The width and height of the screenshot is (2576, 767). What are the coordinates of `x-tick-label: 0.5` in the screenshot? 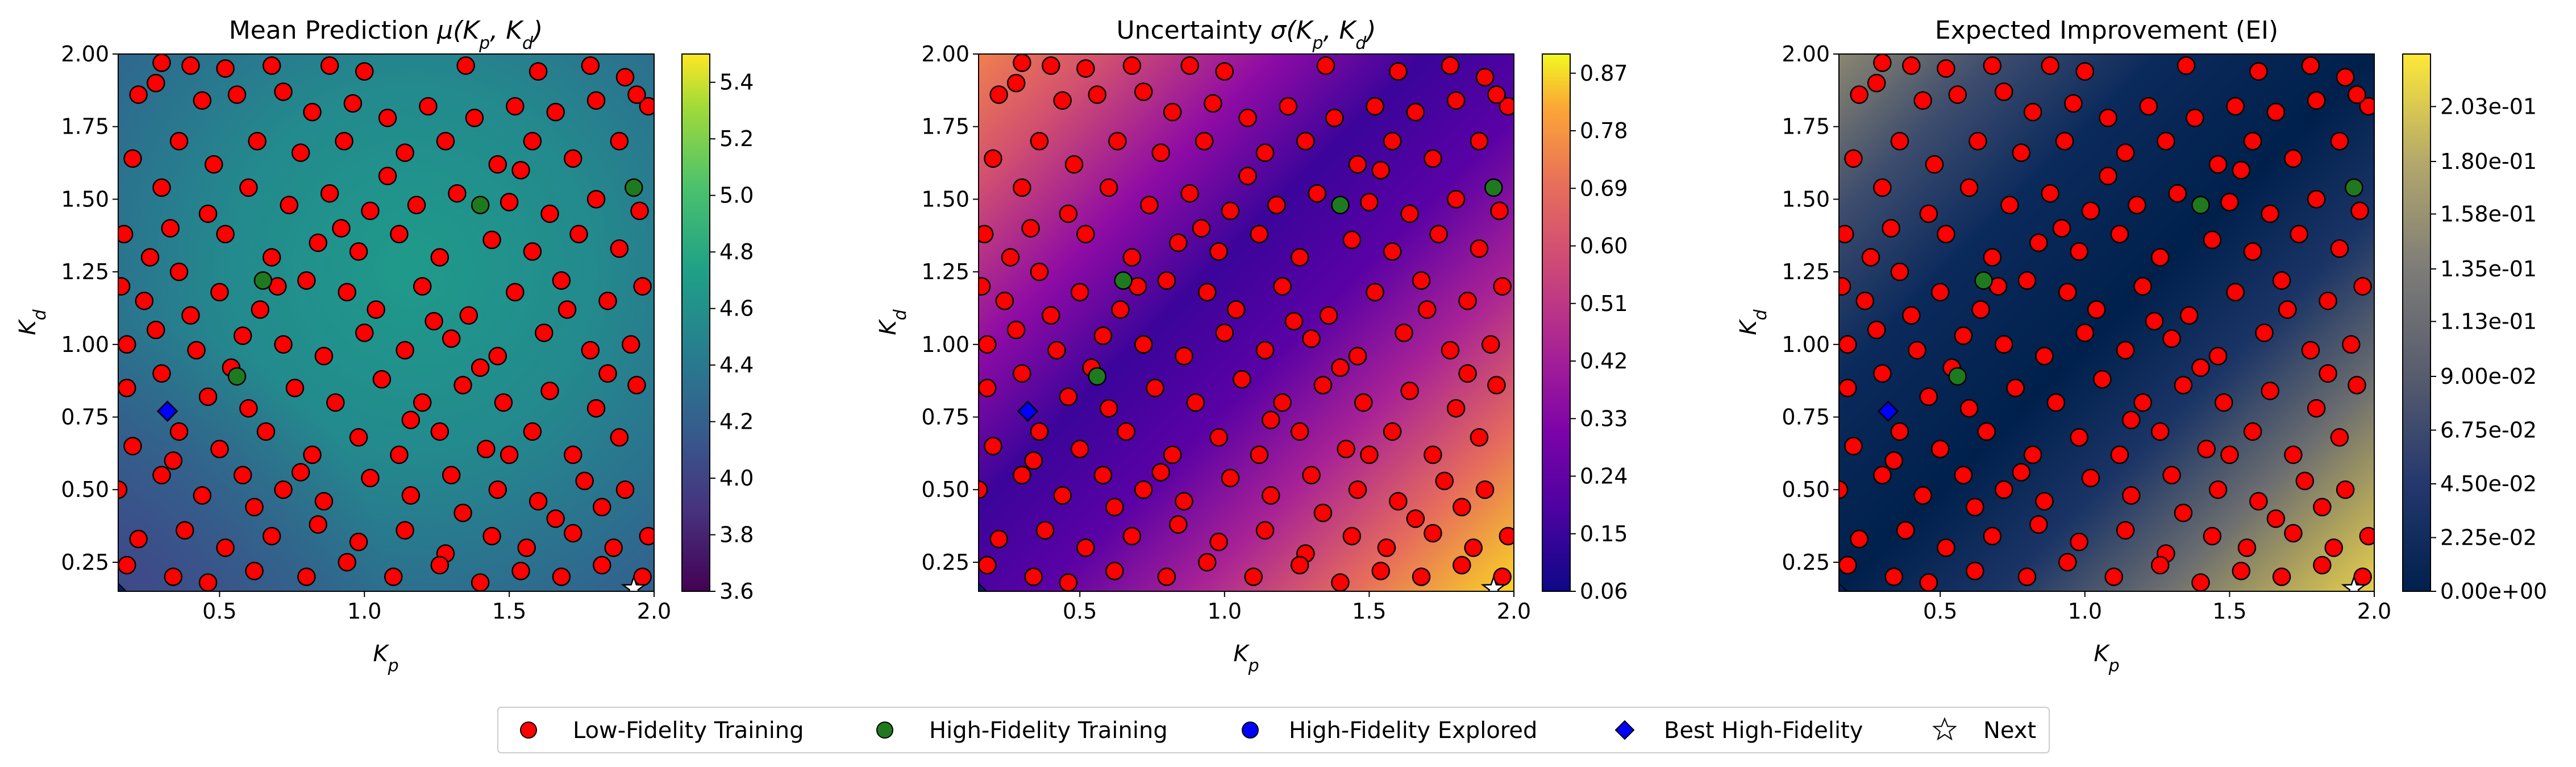 It's located at (1080, 611).